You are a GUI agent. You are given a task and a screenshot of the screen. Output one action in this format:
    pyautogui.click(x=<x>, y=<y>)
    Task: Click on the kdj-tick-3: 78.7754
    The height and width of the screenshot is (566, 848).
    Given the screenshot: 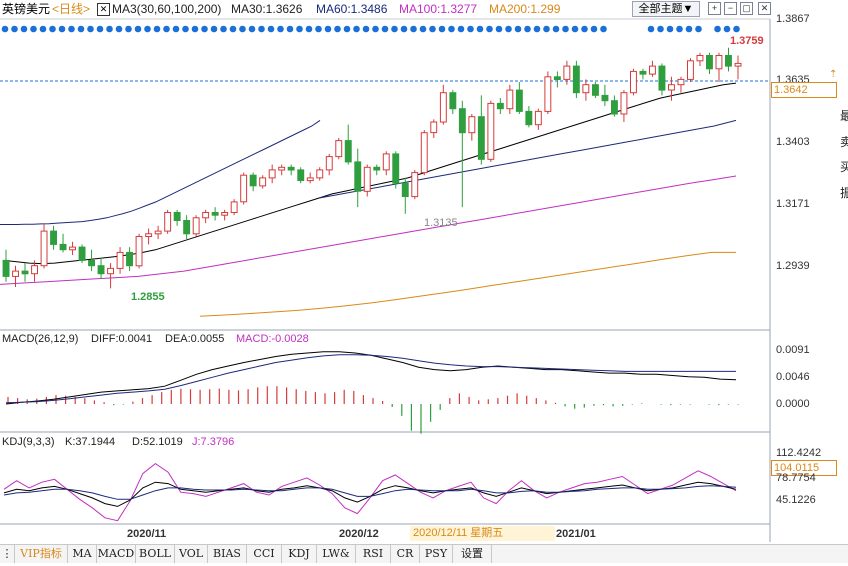 What is the action you would take?
    pyautogui.click(x=796, y=478)
    